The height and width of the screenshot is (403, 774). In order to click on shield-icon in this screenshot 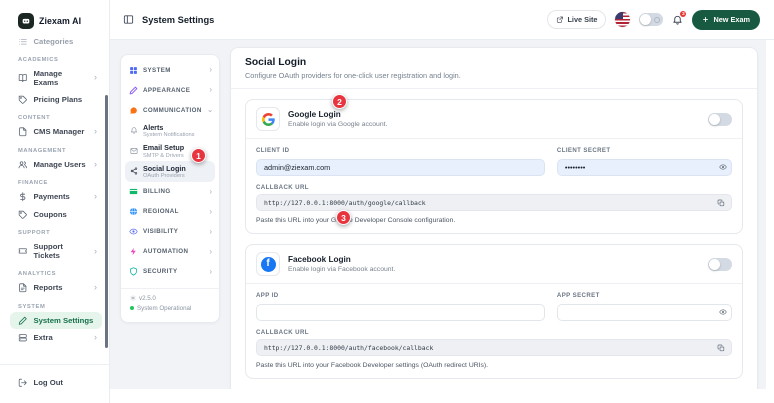, I will do `click(133, 271)`.